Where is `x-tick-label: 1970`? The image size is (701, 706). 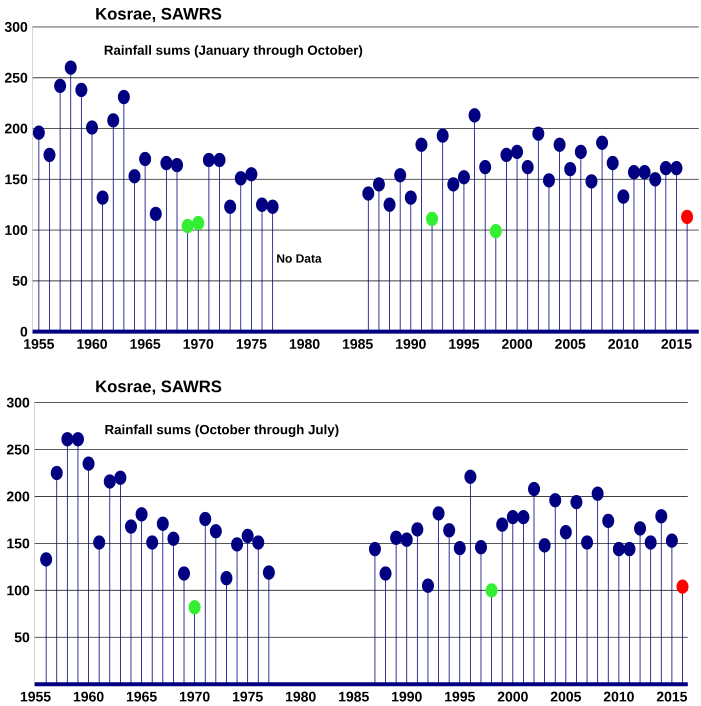 x-tick-label: 1970 is located at coordinates (195, 697).